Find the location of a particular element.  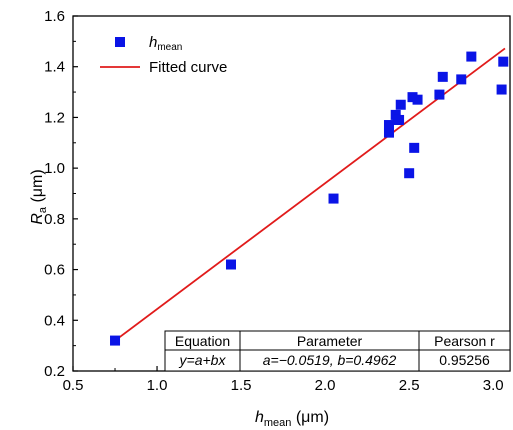

fit-table-header: Equation is located at coordinates (202, 341).